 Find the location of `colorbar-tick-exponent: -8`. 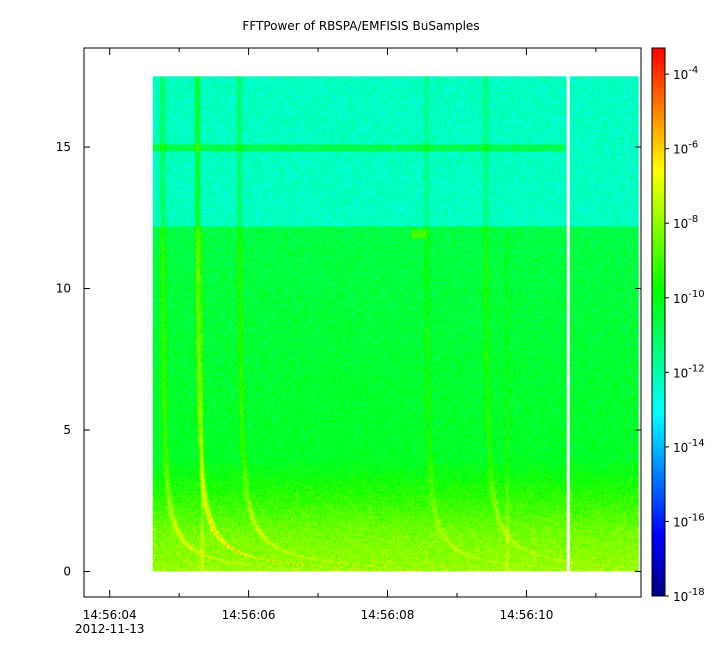

colorbar-tick-exponent: -8 is located at coordinates (693, 219).